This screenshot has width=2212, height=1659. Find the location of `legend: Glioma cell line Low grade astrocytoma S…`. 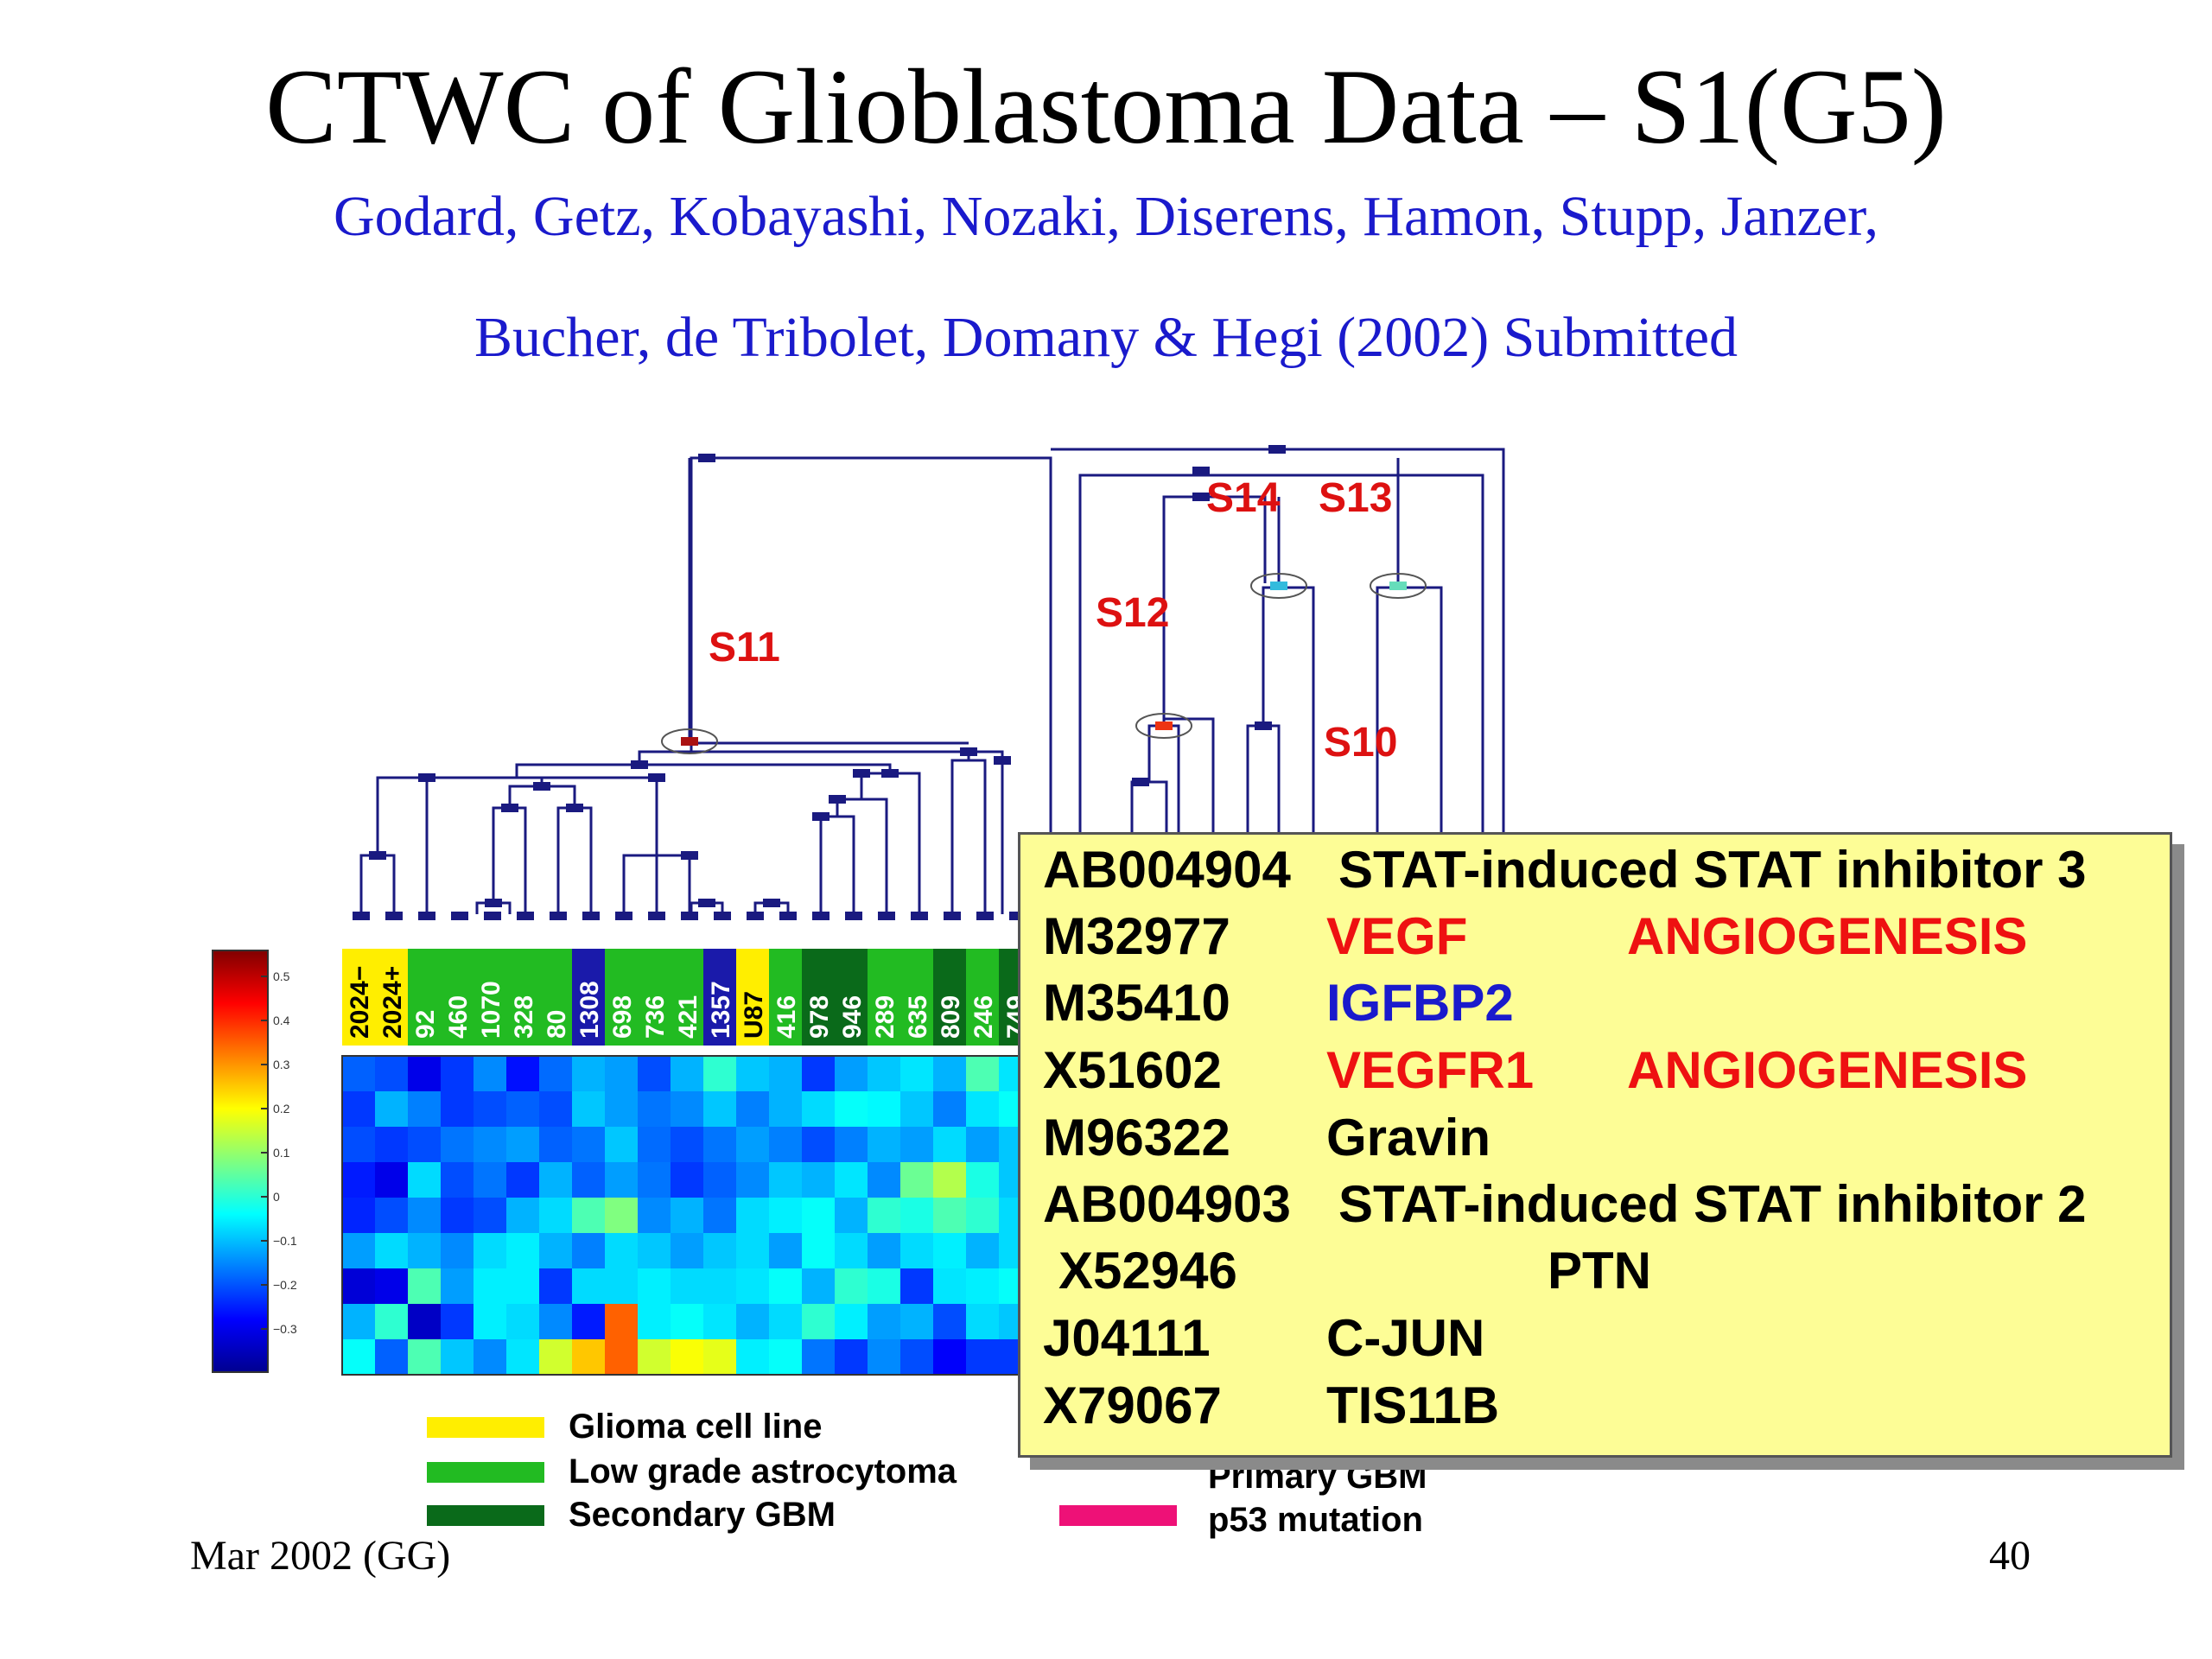

legend: Glioma cell line Low grade astrocytoma S… is located at coordinates (927, 1473).